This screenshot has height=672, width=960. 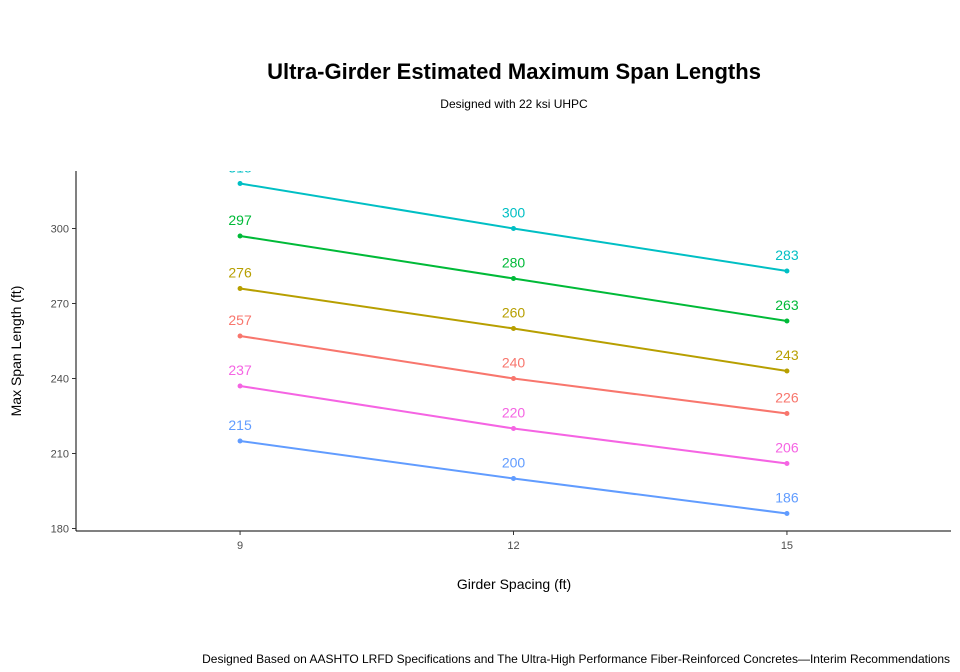 What do you see at coordinates (787, 255) in the screenshot?
I see `data-label: 283` at bounding box center [787, 255].